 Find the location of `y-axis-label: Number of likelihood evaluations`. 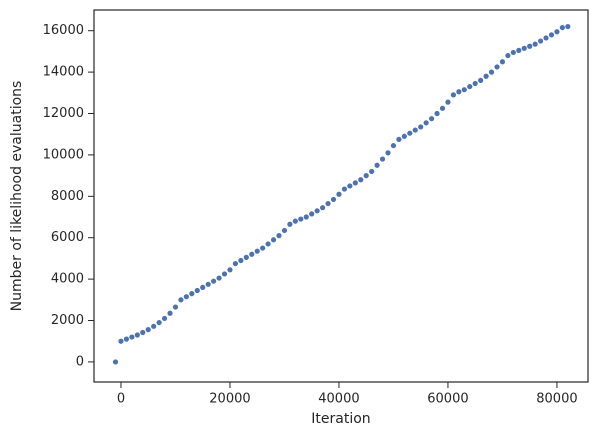

y-axis-label: Number of likelihood evaluations is located at coordinates (17, 196).